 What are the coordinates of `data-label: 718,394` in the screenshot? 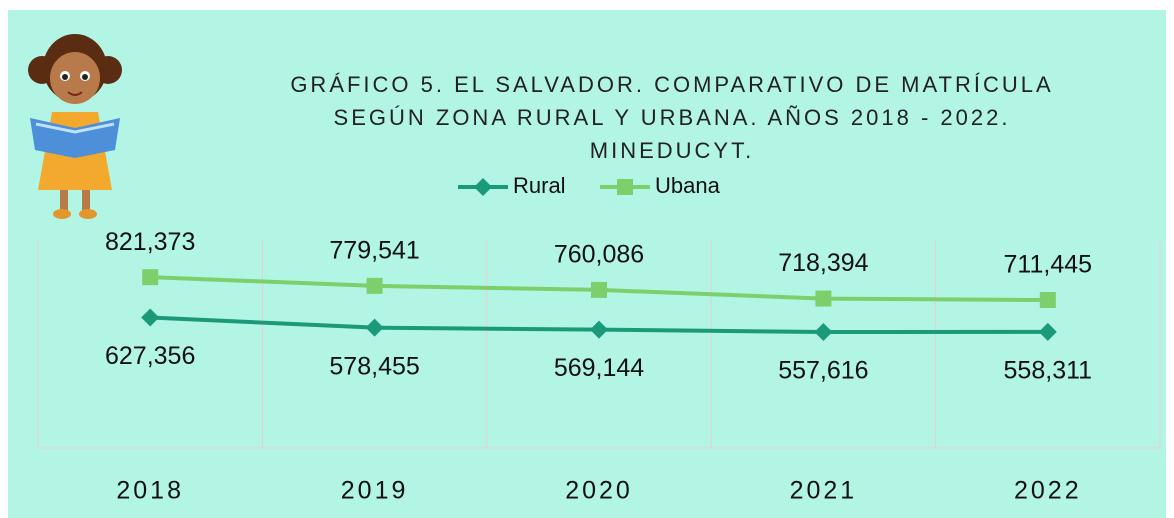 It's located at (823, 263).